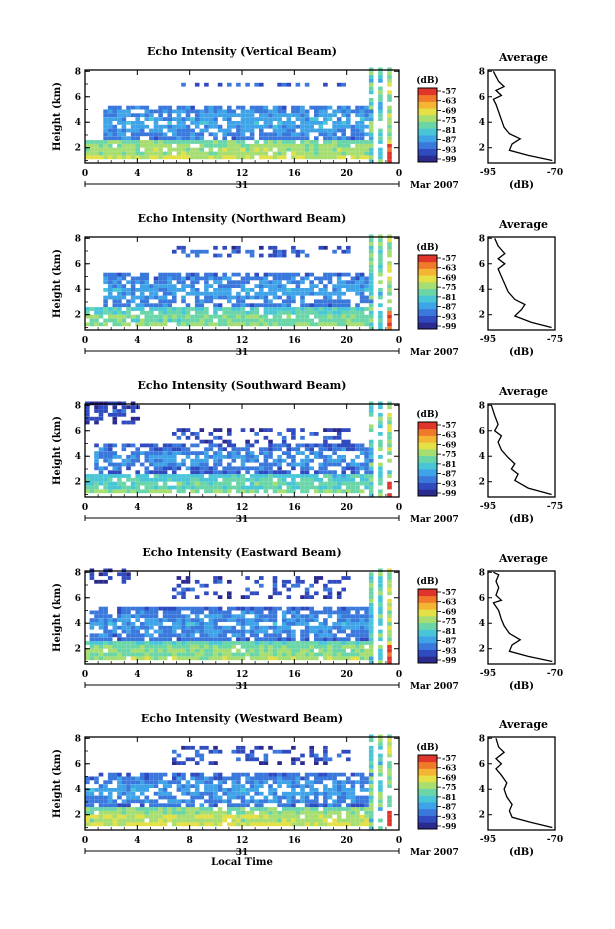 This screenshot has height=929, width=615. What do you see at coordinates (482, 765) in the screenshot?
I see `average-y-tick-label: 6` at bounding box center [482, 765].